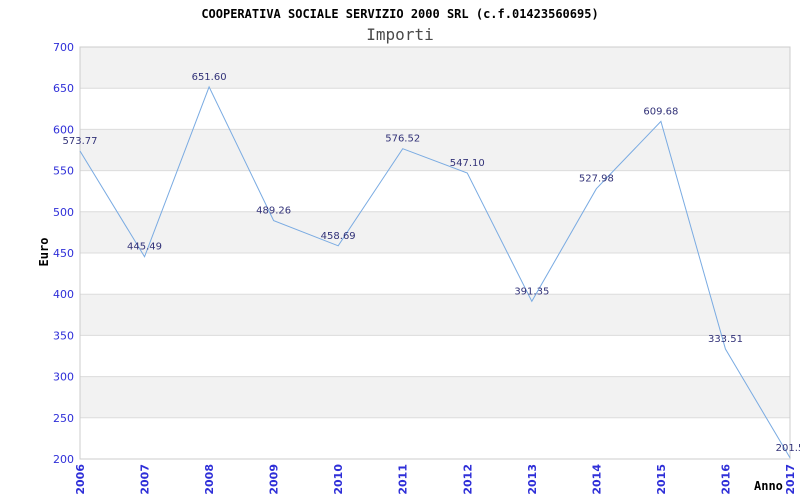 This screenshot has height=500, width=800. Describe the element at coordinates (63, 171) in the screenshot. I see `y-tick-label: 550` at that location.